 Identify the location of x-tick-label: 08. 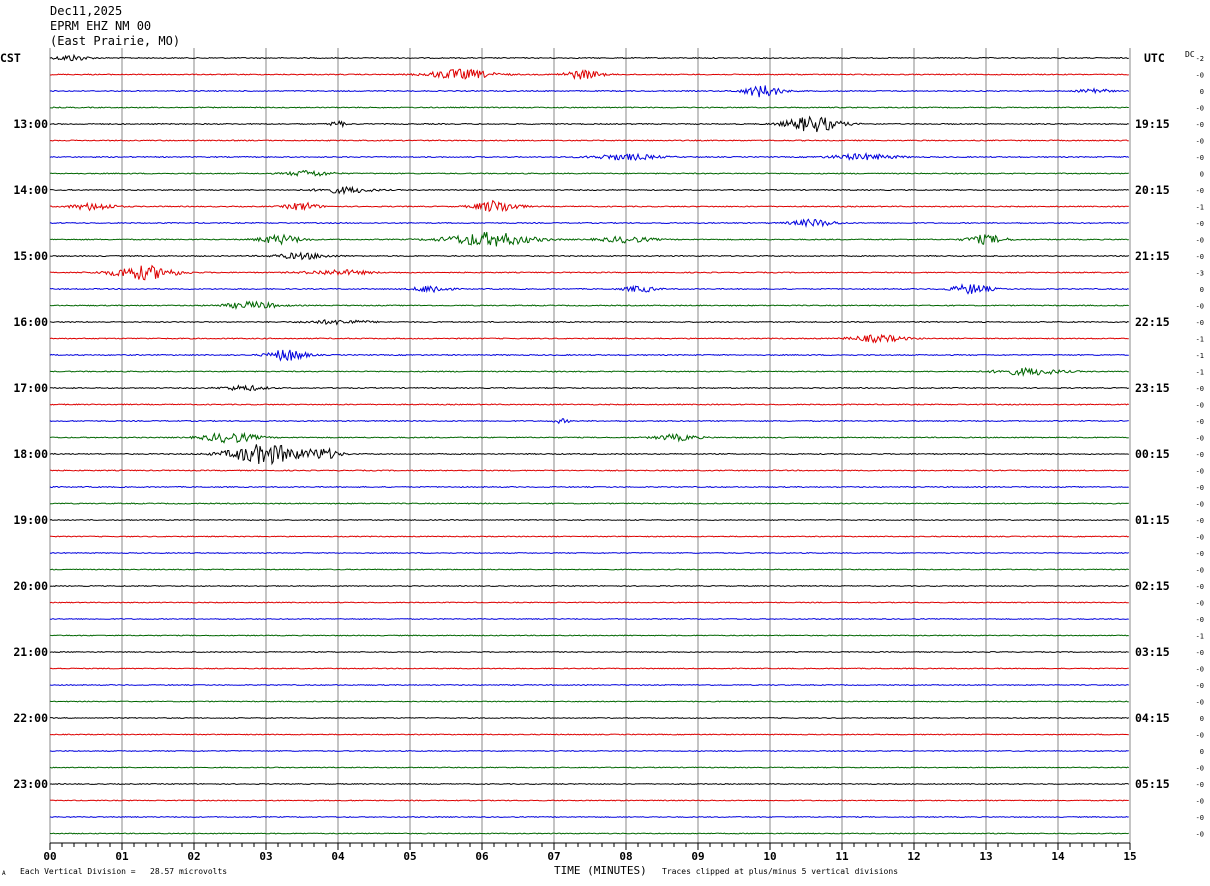
(625, 856).